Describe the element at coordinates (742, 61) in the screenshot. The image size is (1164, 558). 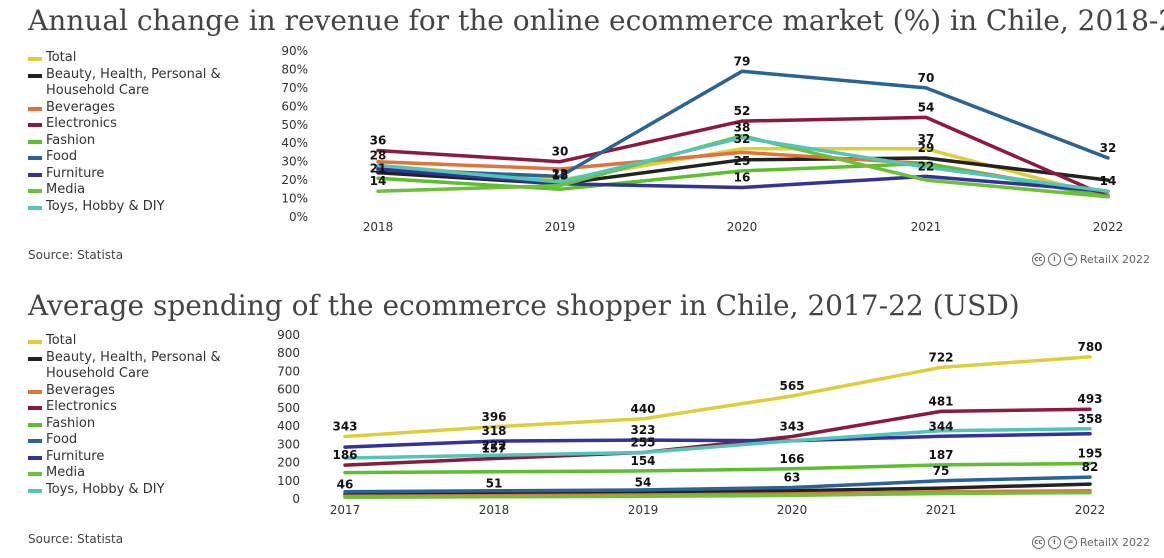
I see `data-label: 79` at that location.